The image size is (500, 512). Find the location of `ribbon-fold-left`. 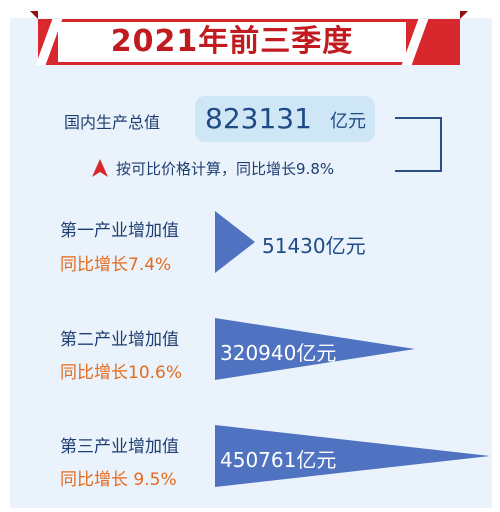

ribbon-fold-left is located at coordinates (34, 15).